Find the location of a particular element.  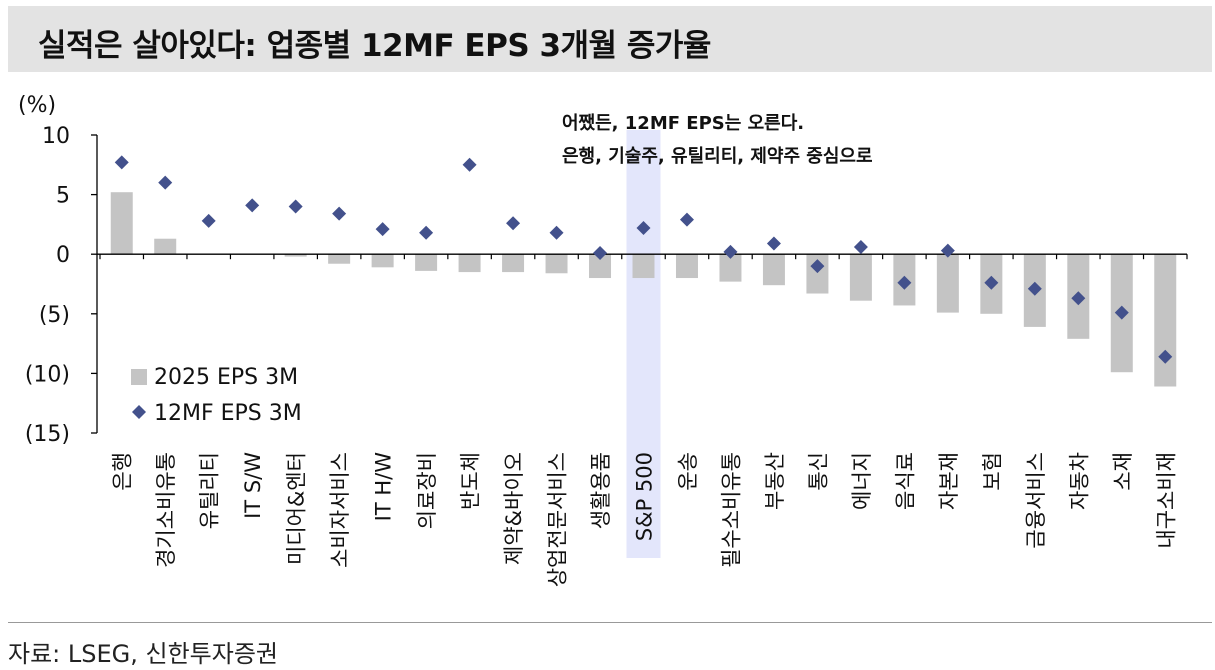

category-label: 자동차 is located at coordinates (1079, 481).